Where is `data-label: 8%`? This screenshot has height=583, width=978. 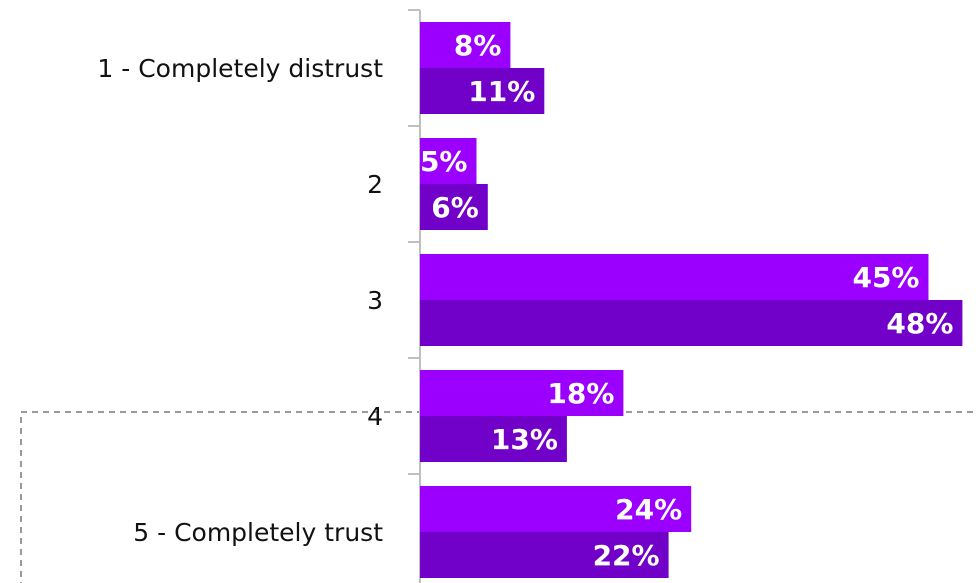 data-label: 8% is located at coordinates (478, 45).